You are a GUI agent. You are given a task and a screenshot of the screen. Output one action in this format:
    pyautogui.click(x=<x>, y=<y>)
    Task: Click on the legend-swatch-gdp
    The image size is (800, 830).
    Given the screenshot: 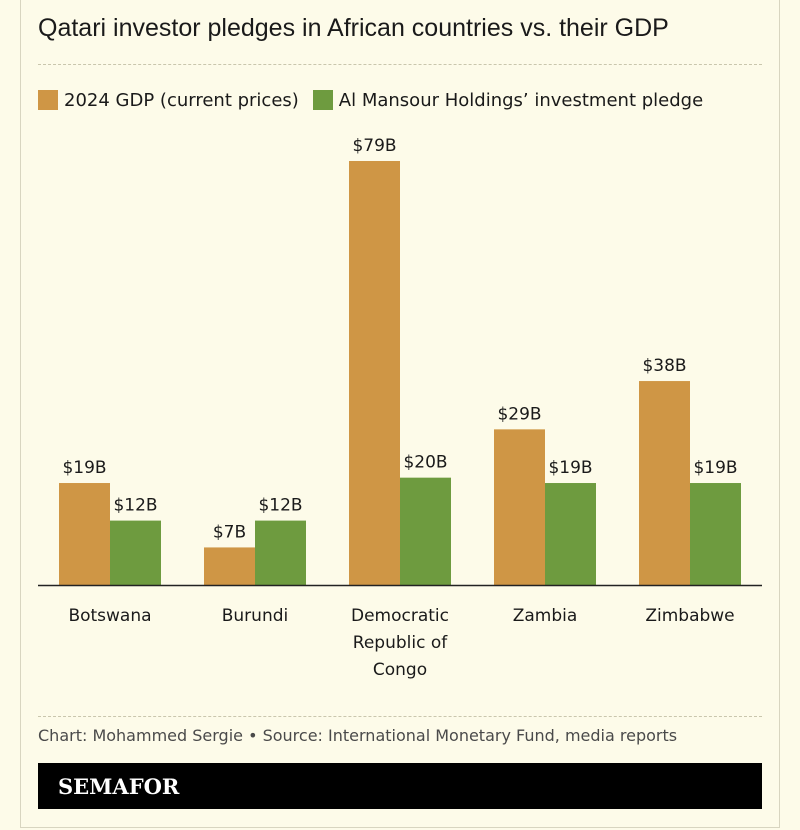 What is the action you would take?
    pyautogui.click(x=48, y=100)
    